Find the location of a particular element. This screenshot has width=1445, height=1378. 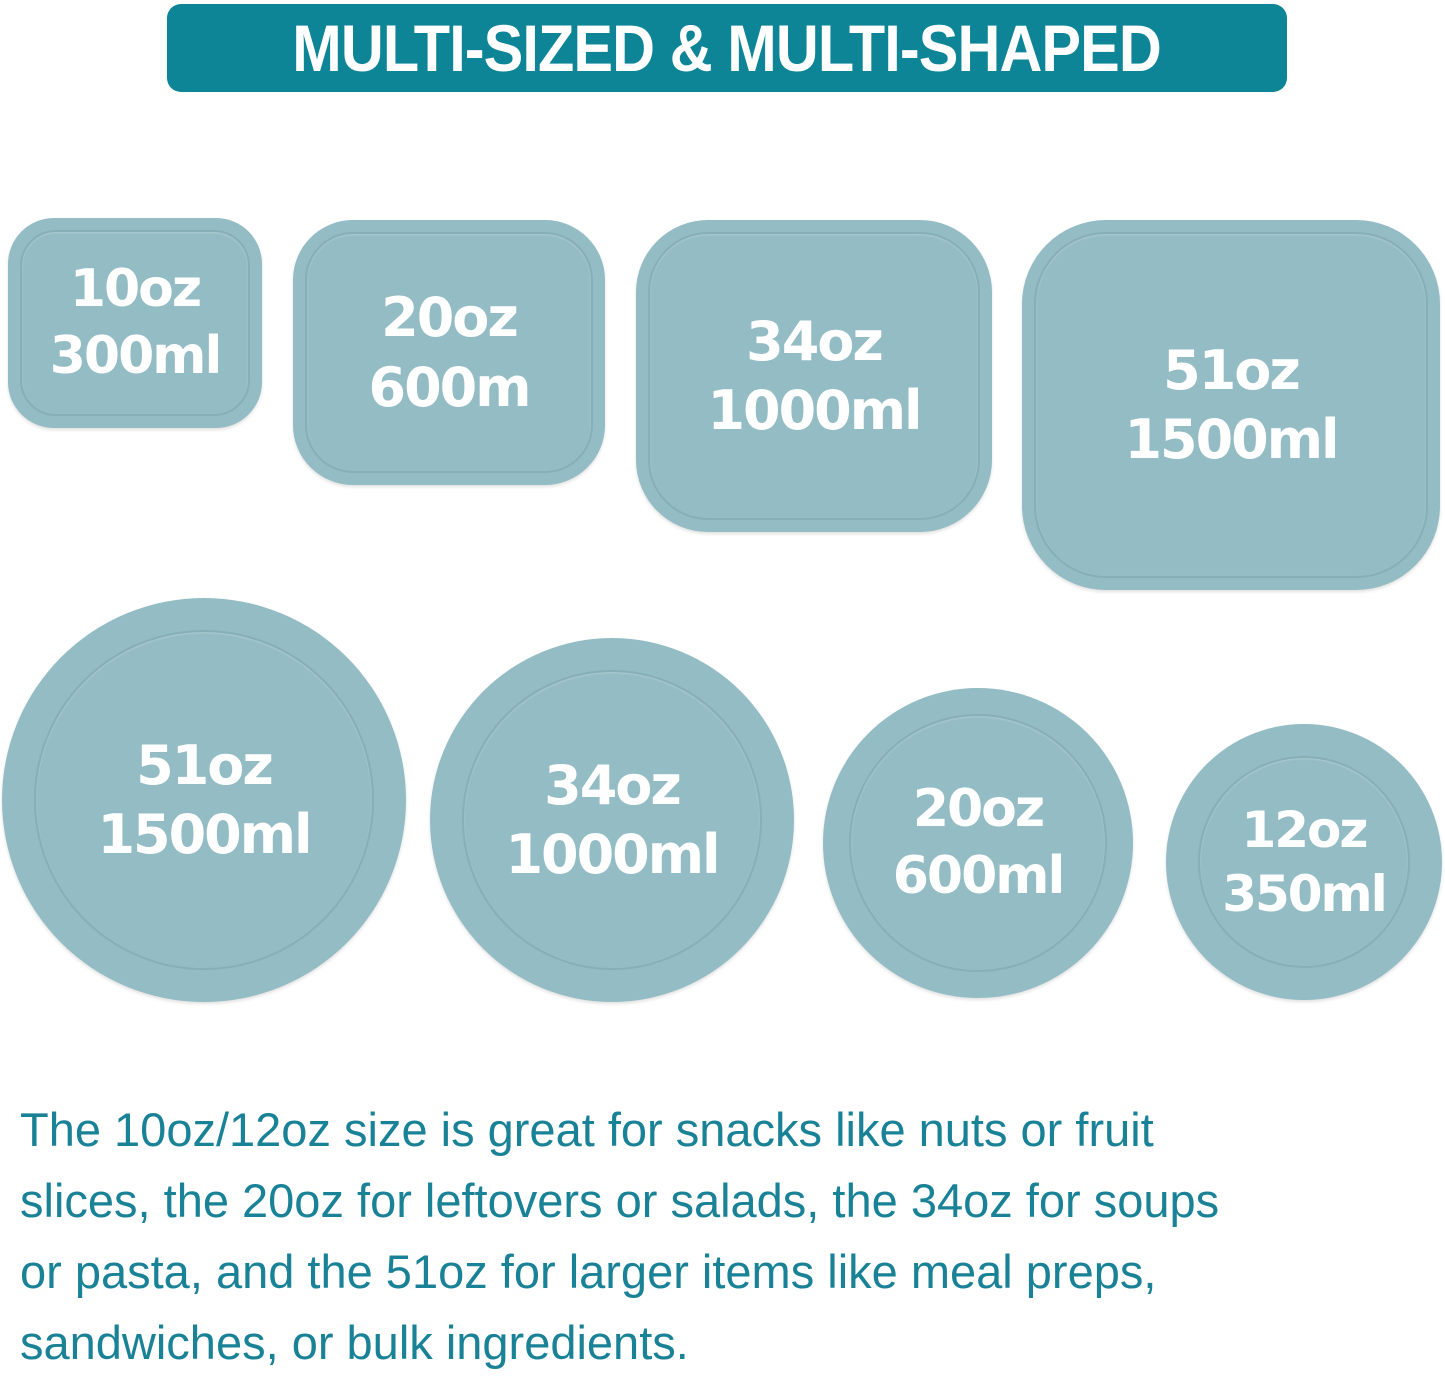

lid-label: 20oz 600m is located at coordinates (450, 352).